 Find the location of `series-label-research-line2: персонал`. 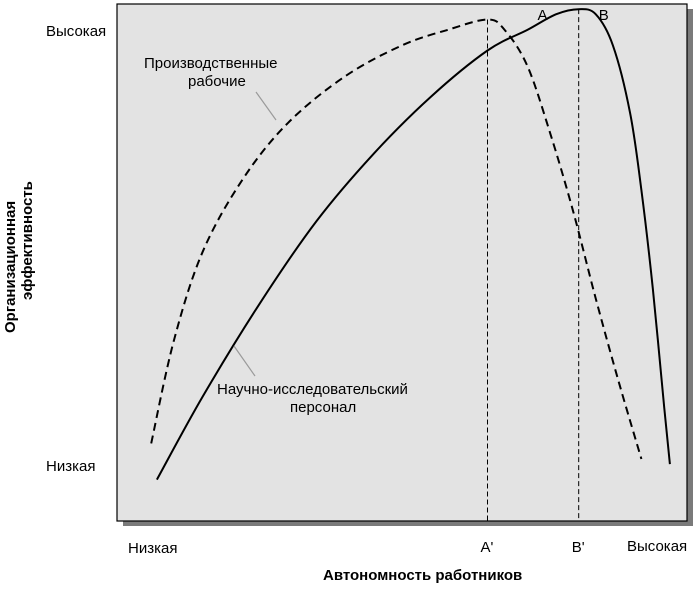

series-label-research-line2: персонал is located at coordinates (323, 407).